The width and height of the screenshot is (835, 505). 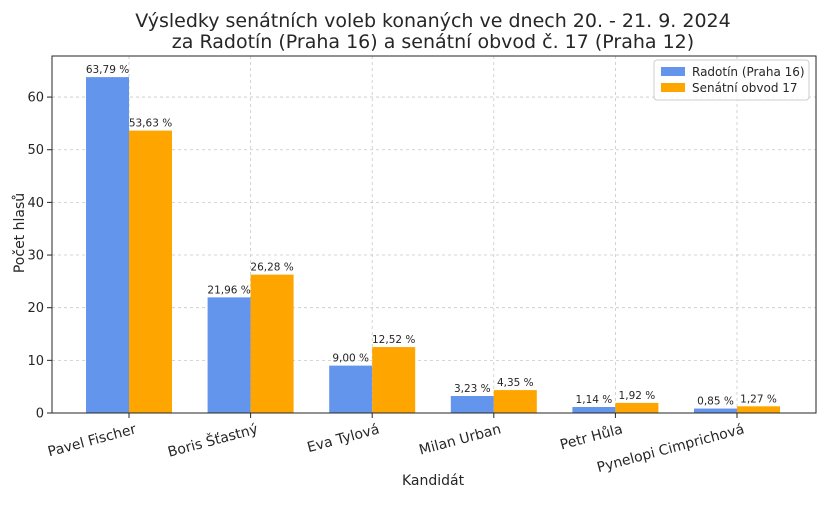 I want to click on x-tick-label: Pavel Fischer, so click(x=92, y=440).